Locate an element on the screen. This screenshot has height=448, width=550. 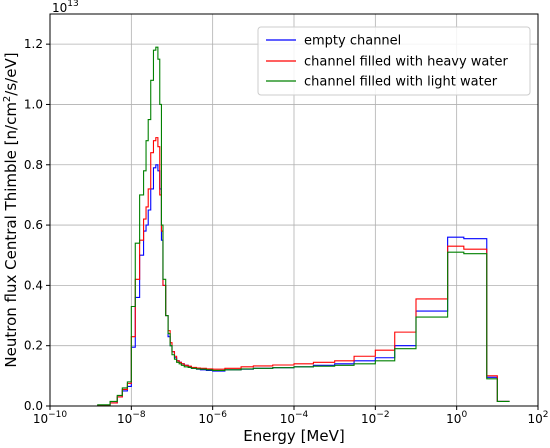
x-tick-label: 10⁻¹⁰ is located at coordinates (50, 418).